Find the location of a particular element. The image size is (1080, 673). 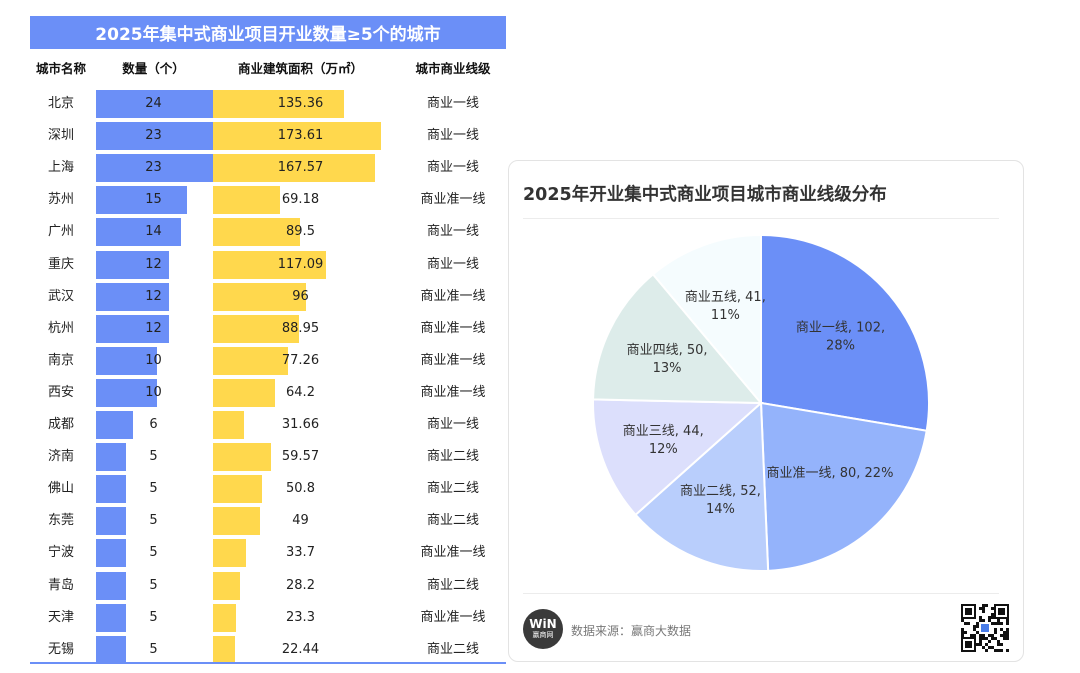

table-row: 宁波 5 33.7 商业准一线 is located at coordinates (268, 553).